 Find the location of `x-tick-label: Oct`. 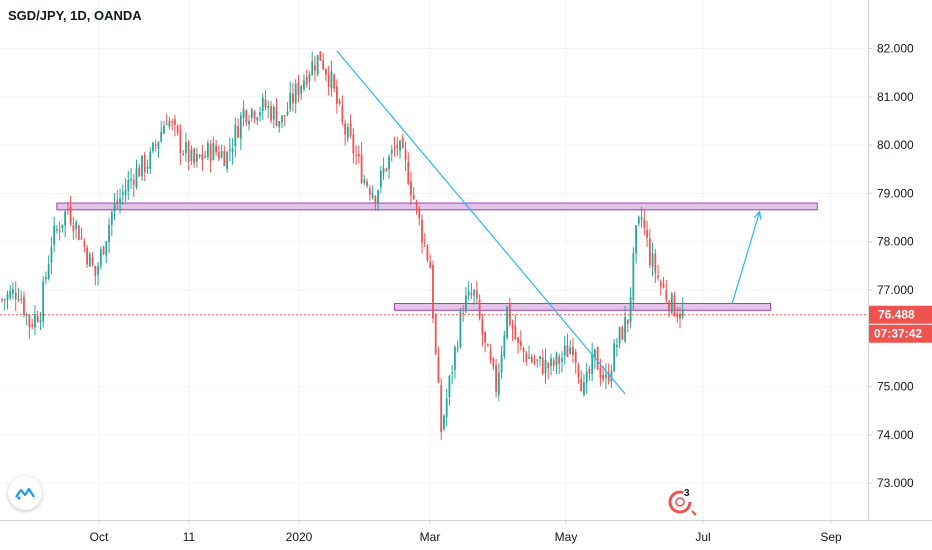

x-tick-label: Oct is located at coordinates (99, 537).